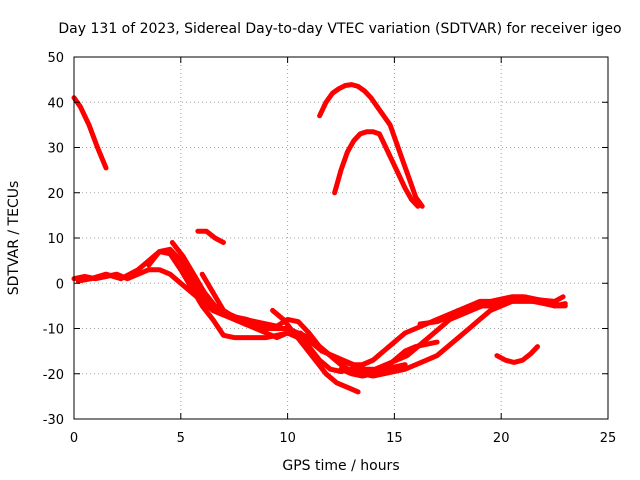 Image resolution: width=640 pixels, height=480 pixels. Describe the element at coordinates (14, 238) in the screenshot. I see `y-axis-label: SDTVAR / TECUs` at that location.